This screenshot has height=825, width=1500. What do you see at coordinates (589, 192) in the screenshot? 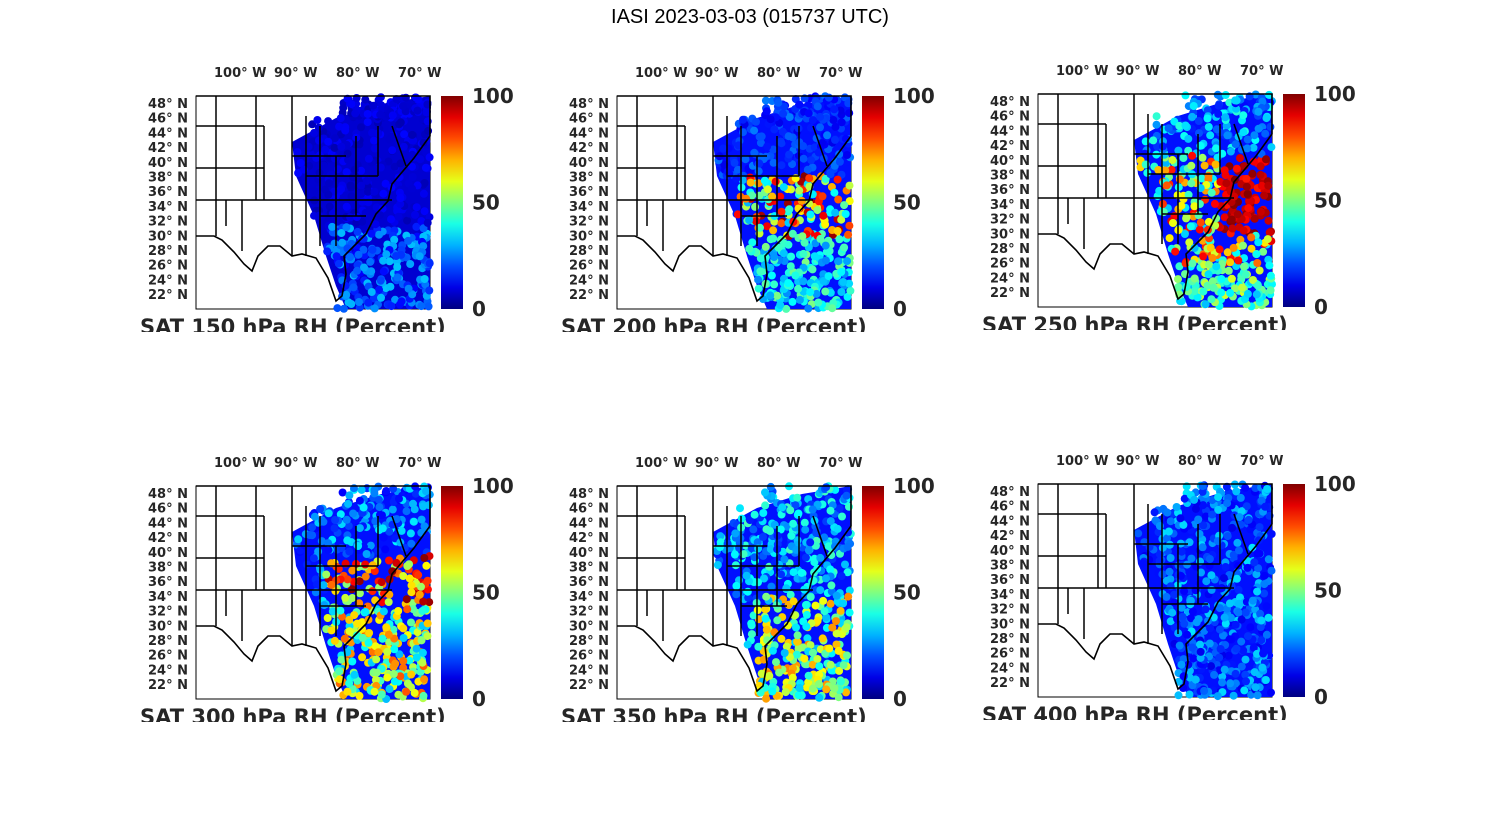
I see `latitude-tick-label: 36° N` at bounding box center [589, 192].